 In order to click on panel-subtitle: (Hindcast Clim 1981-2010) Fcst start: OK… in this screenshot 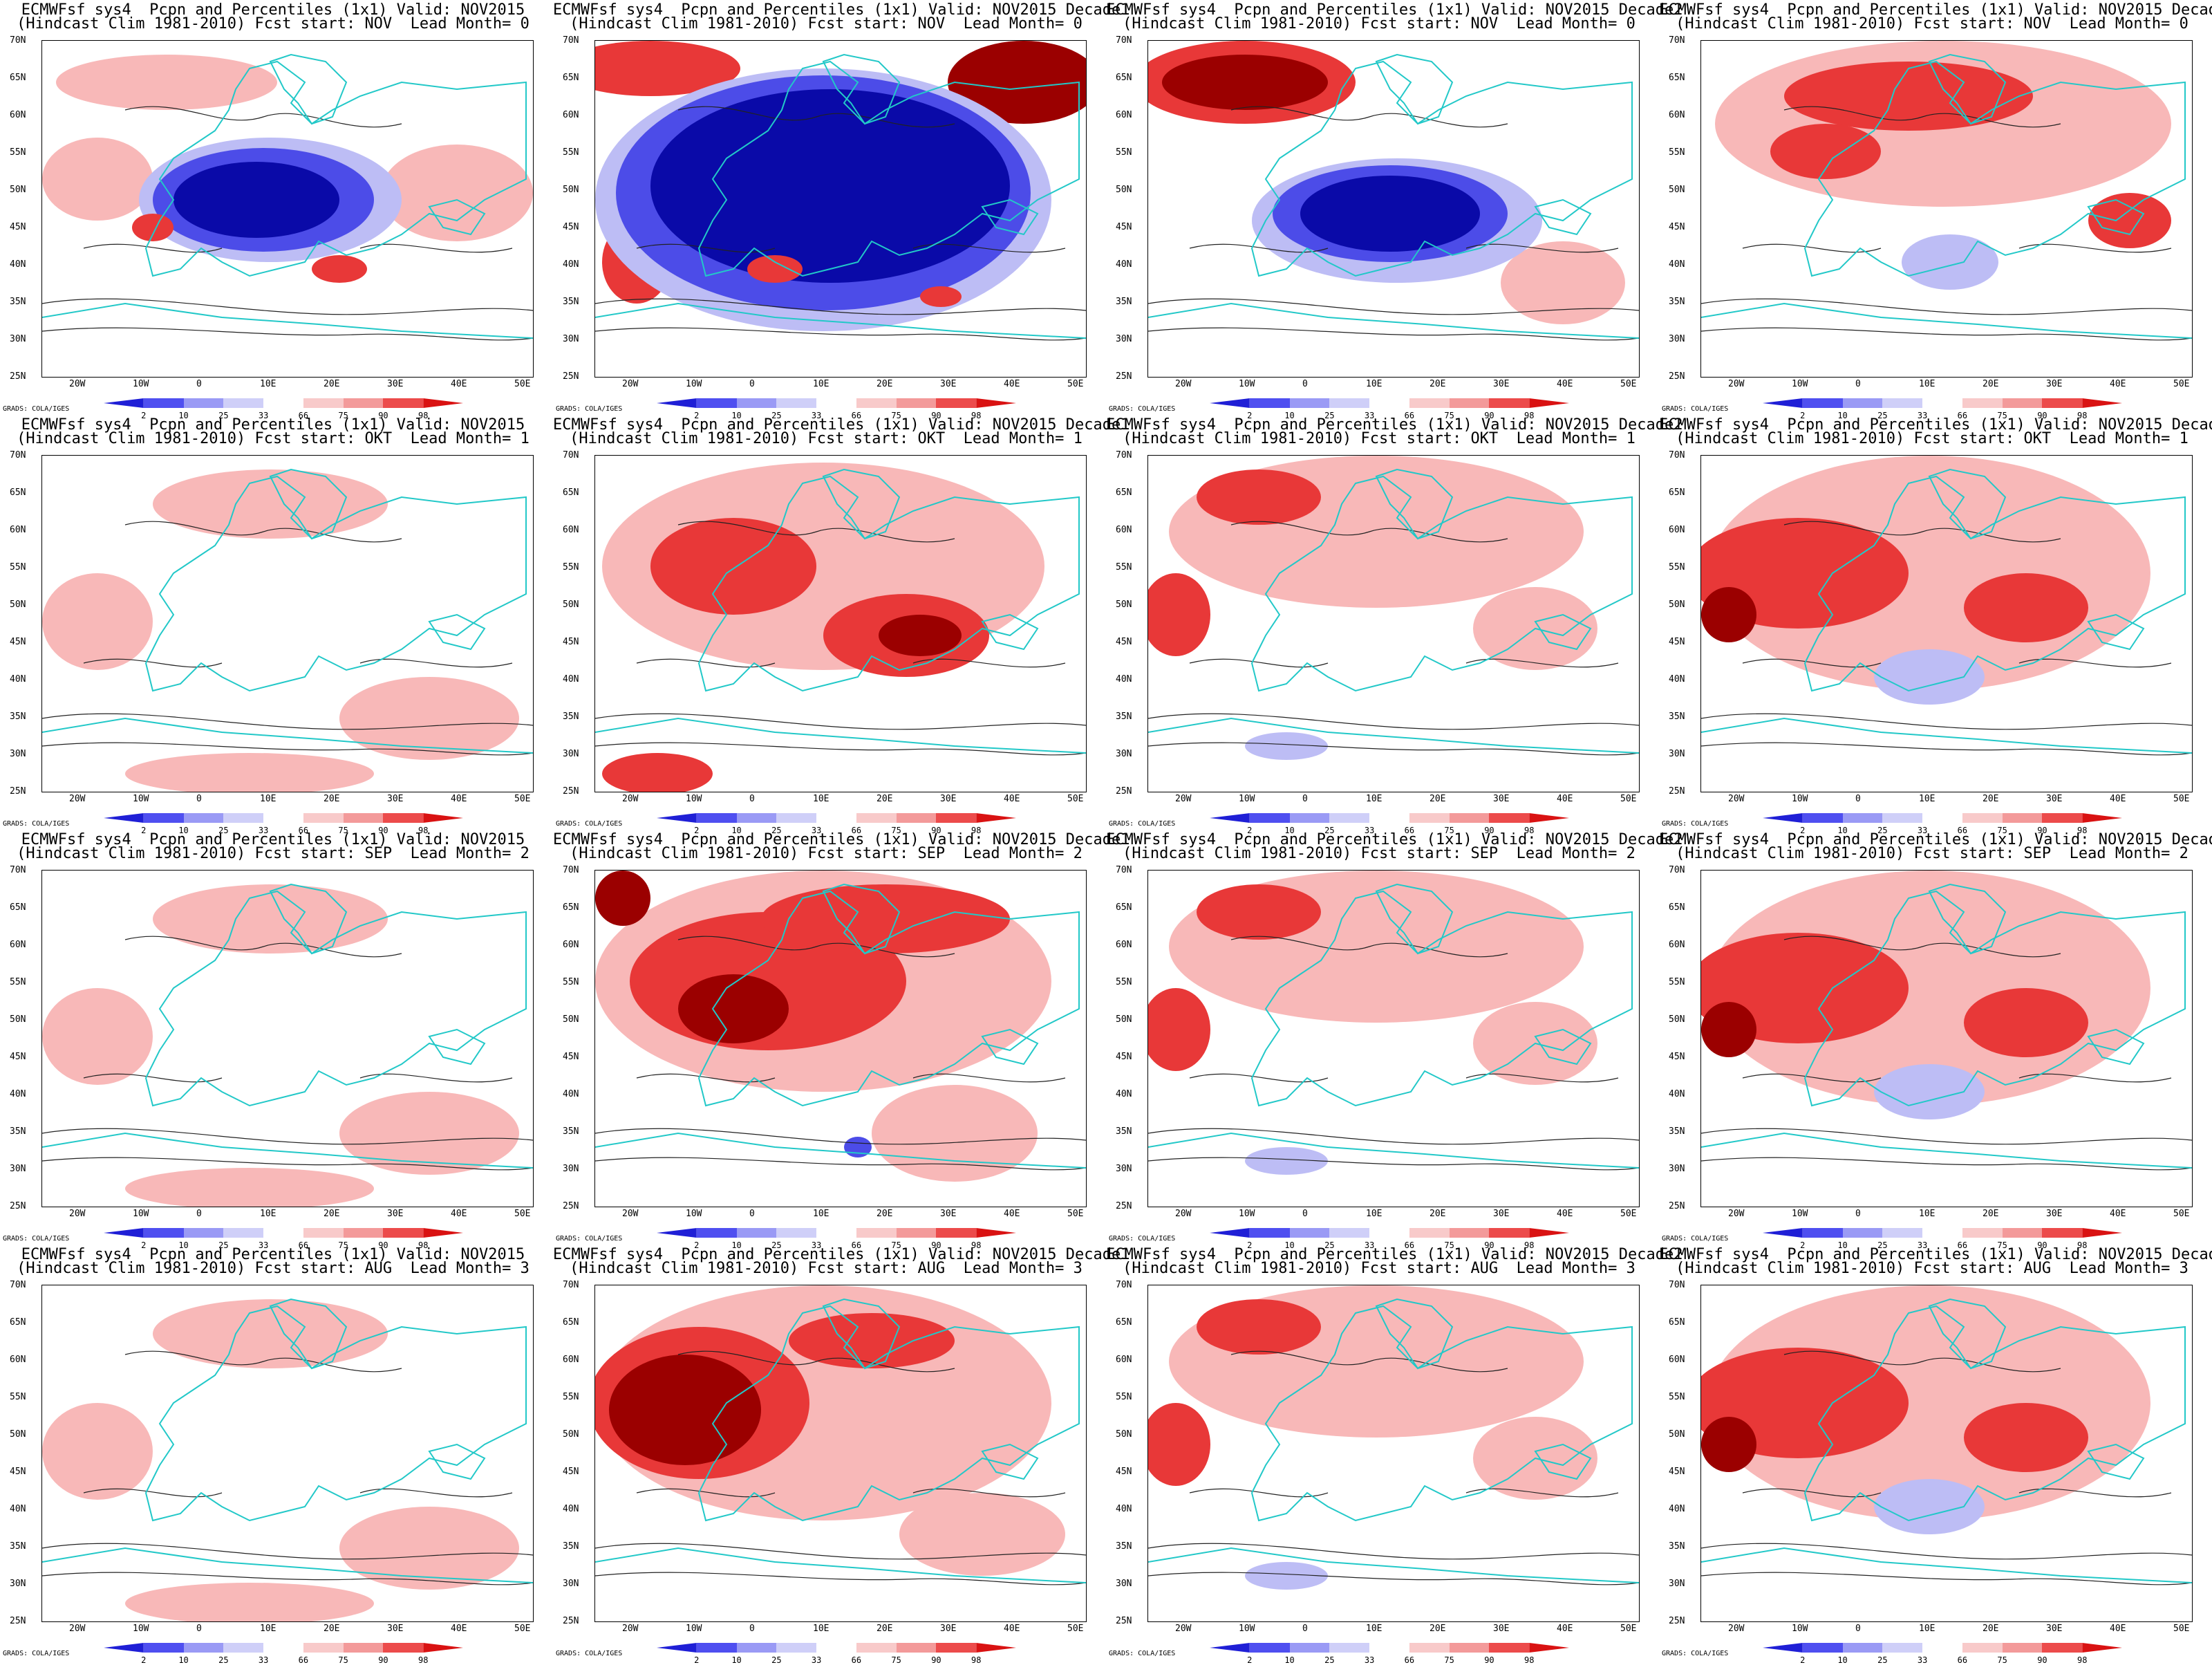, I will do `click(826, 438)`.